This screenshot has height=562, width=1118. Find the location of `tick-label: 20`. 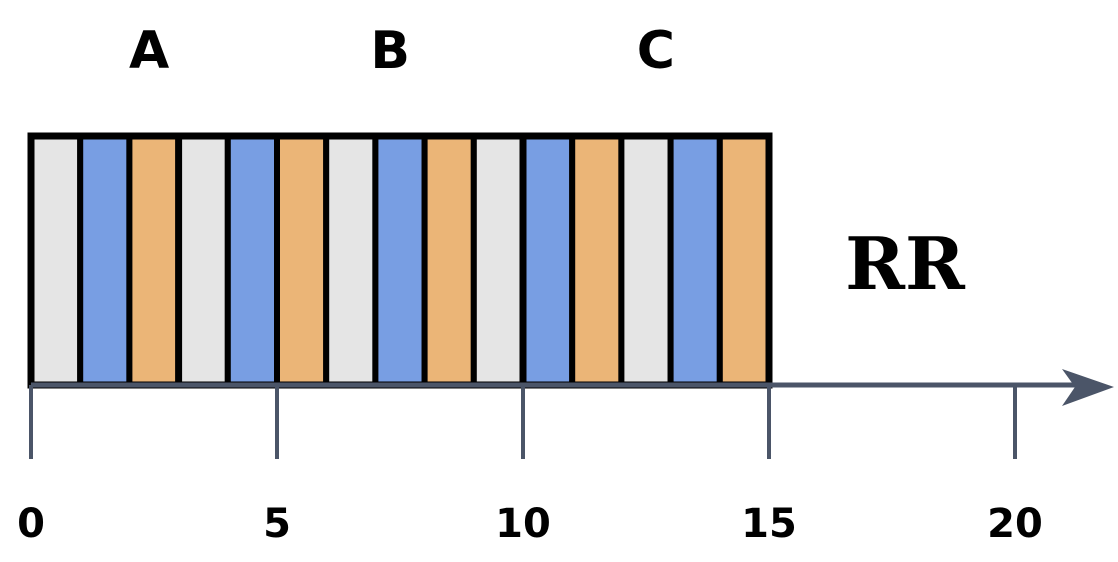

tick-label: 20 is located at coordinates (1015, 524).